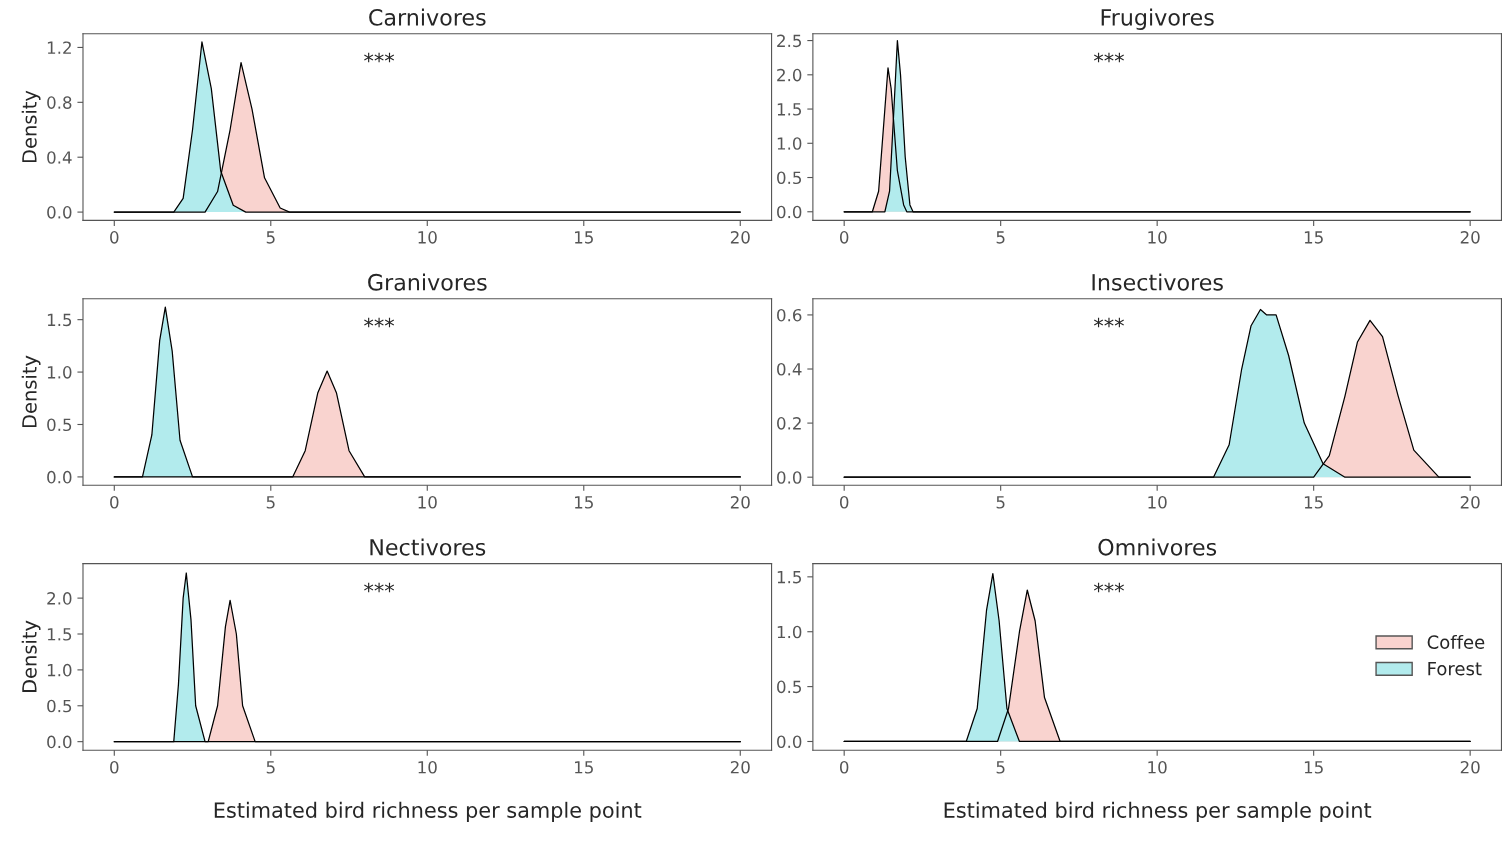 The height and width of the screenshot is (843, 1509). Describe the element at coordinates (59, 47) in the screenshot. I see `y-tick-label: 1.2` at that location.